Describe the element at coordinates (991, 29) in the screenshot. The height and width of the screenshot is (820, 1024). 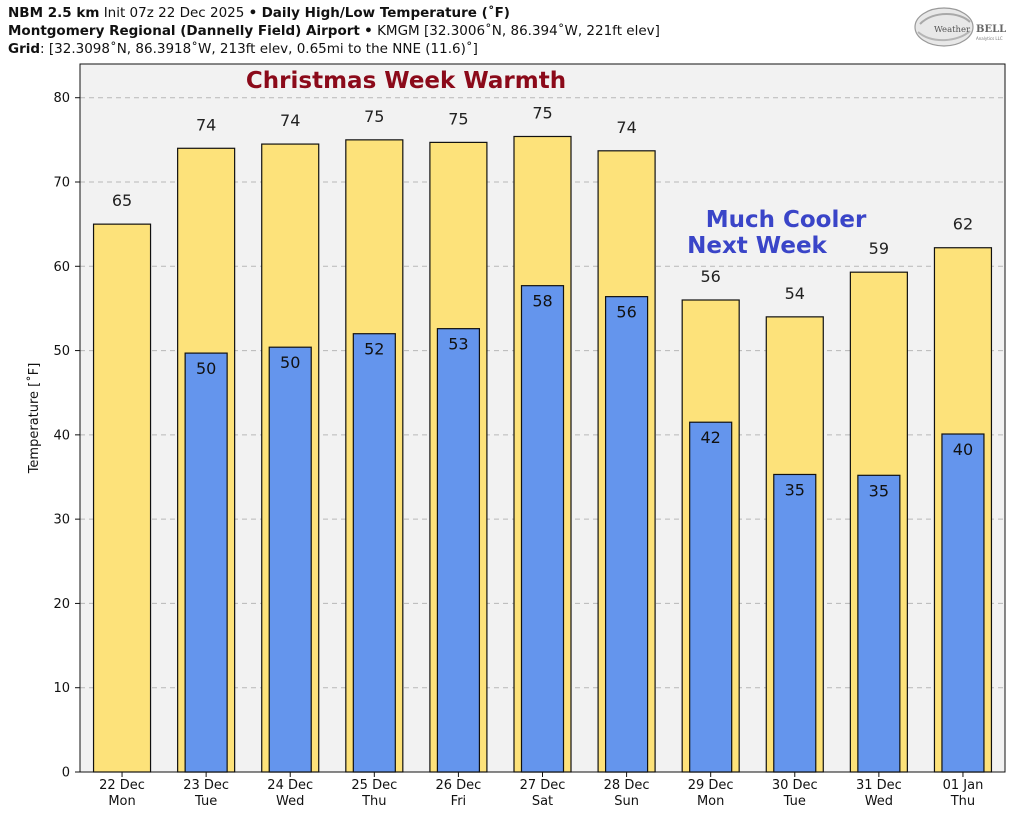
I see `logo-text-bell: BELL` at that location.